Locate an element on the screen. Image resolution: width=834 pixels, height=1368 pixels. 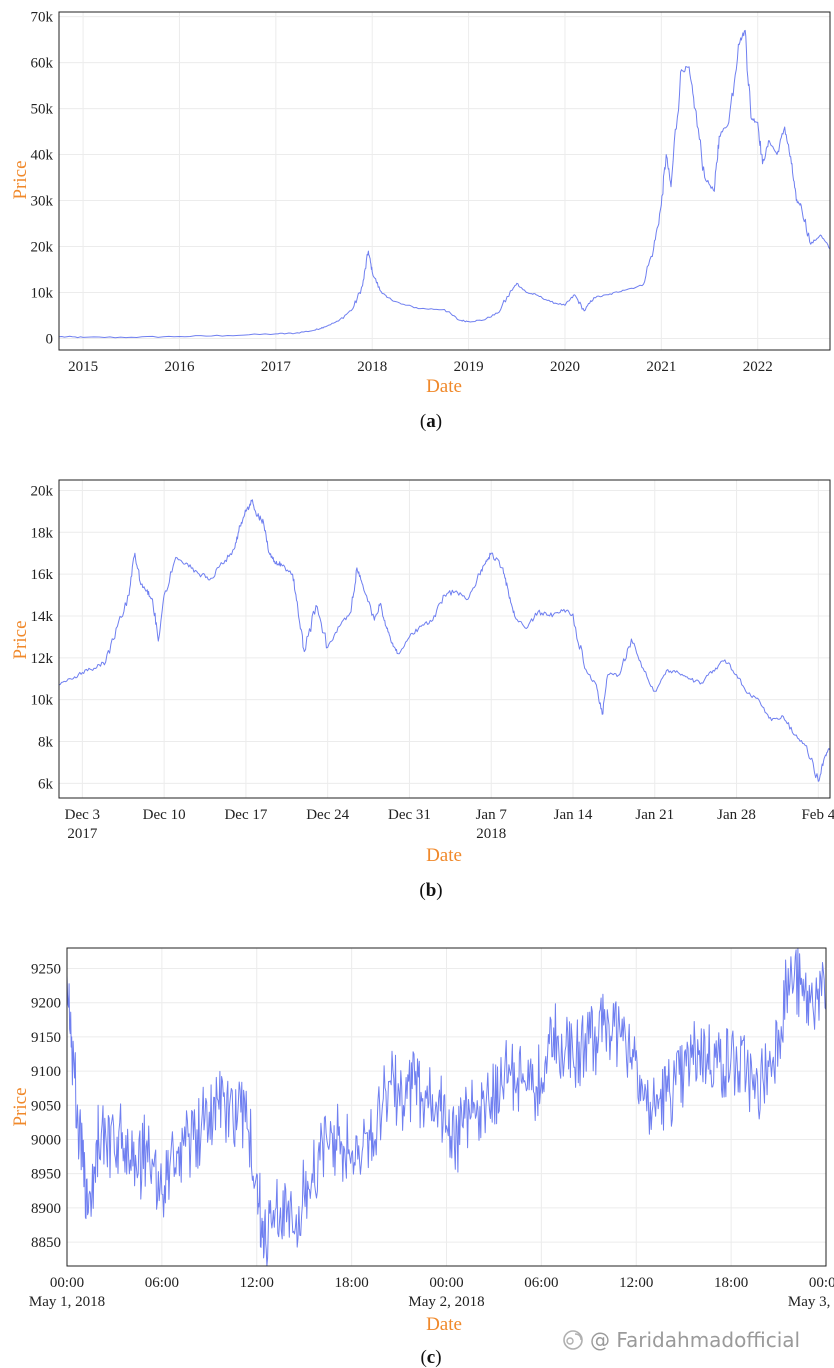
chart-c-x-tick-sublabel: May 2, 2018 is located at coordinates (446, 1302).